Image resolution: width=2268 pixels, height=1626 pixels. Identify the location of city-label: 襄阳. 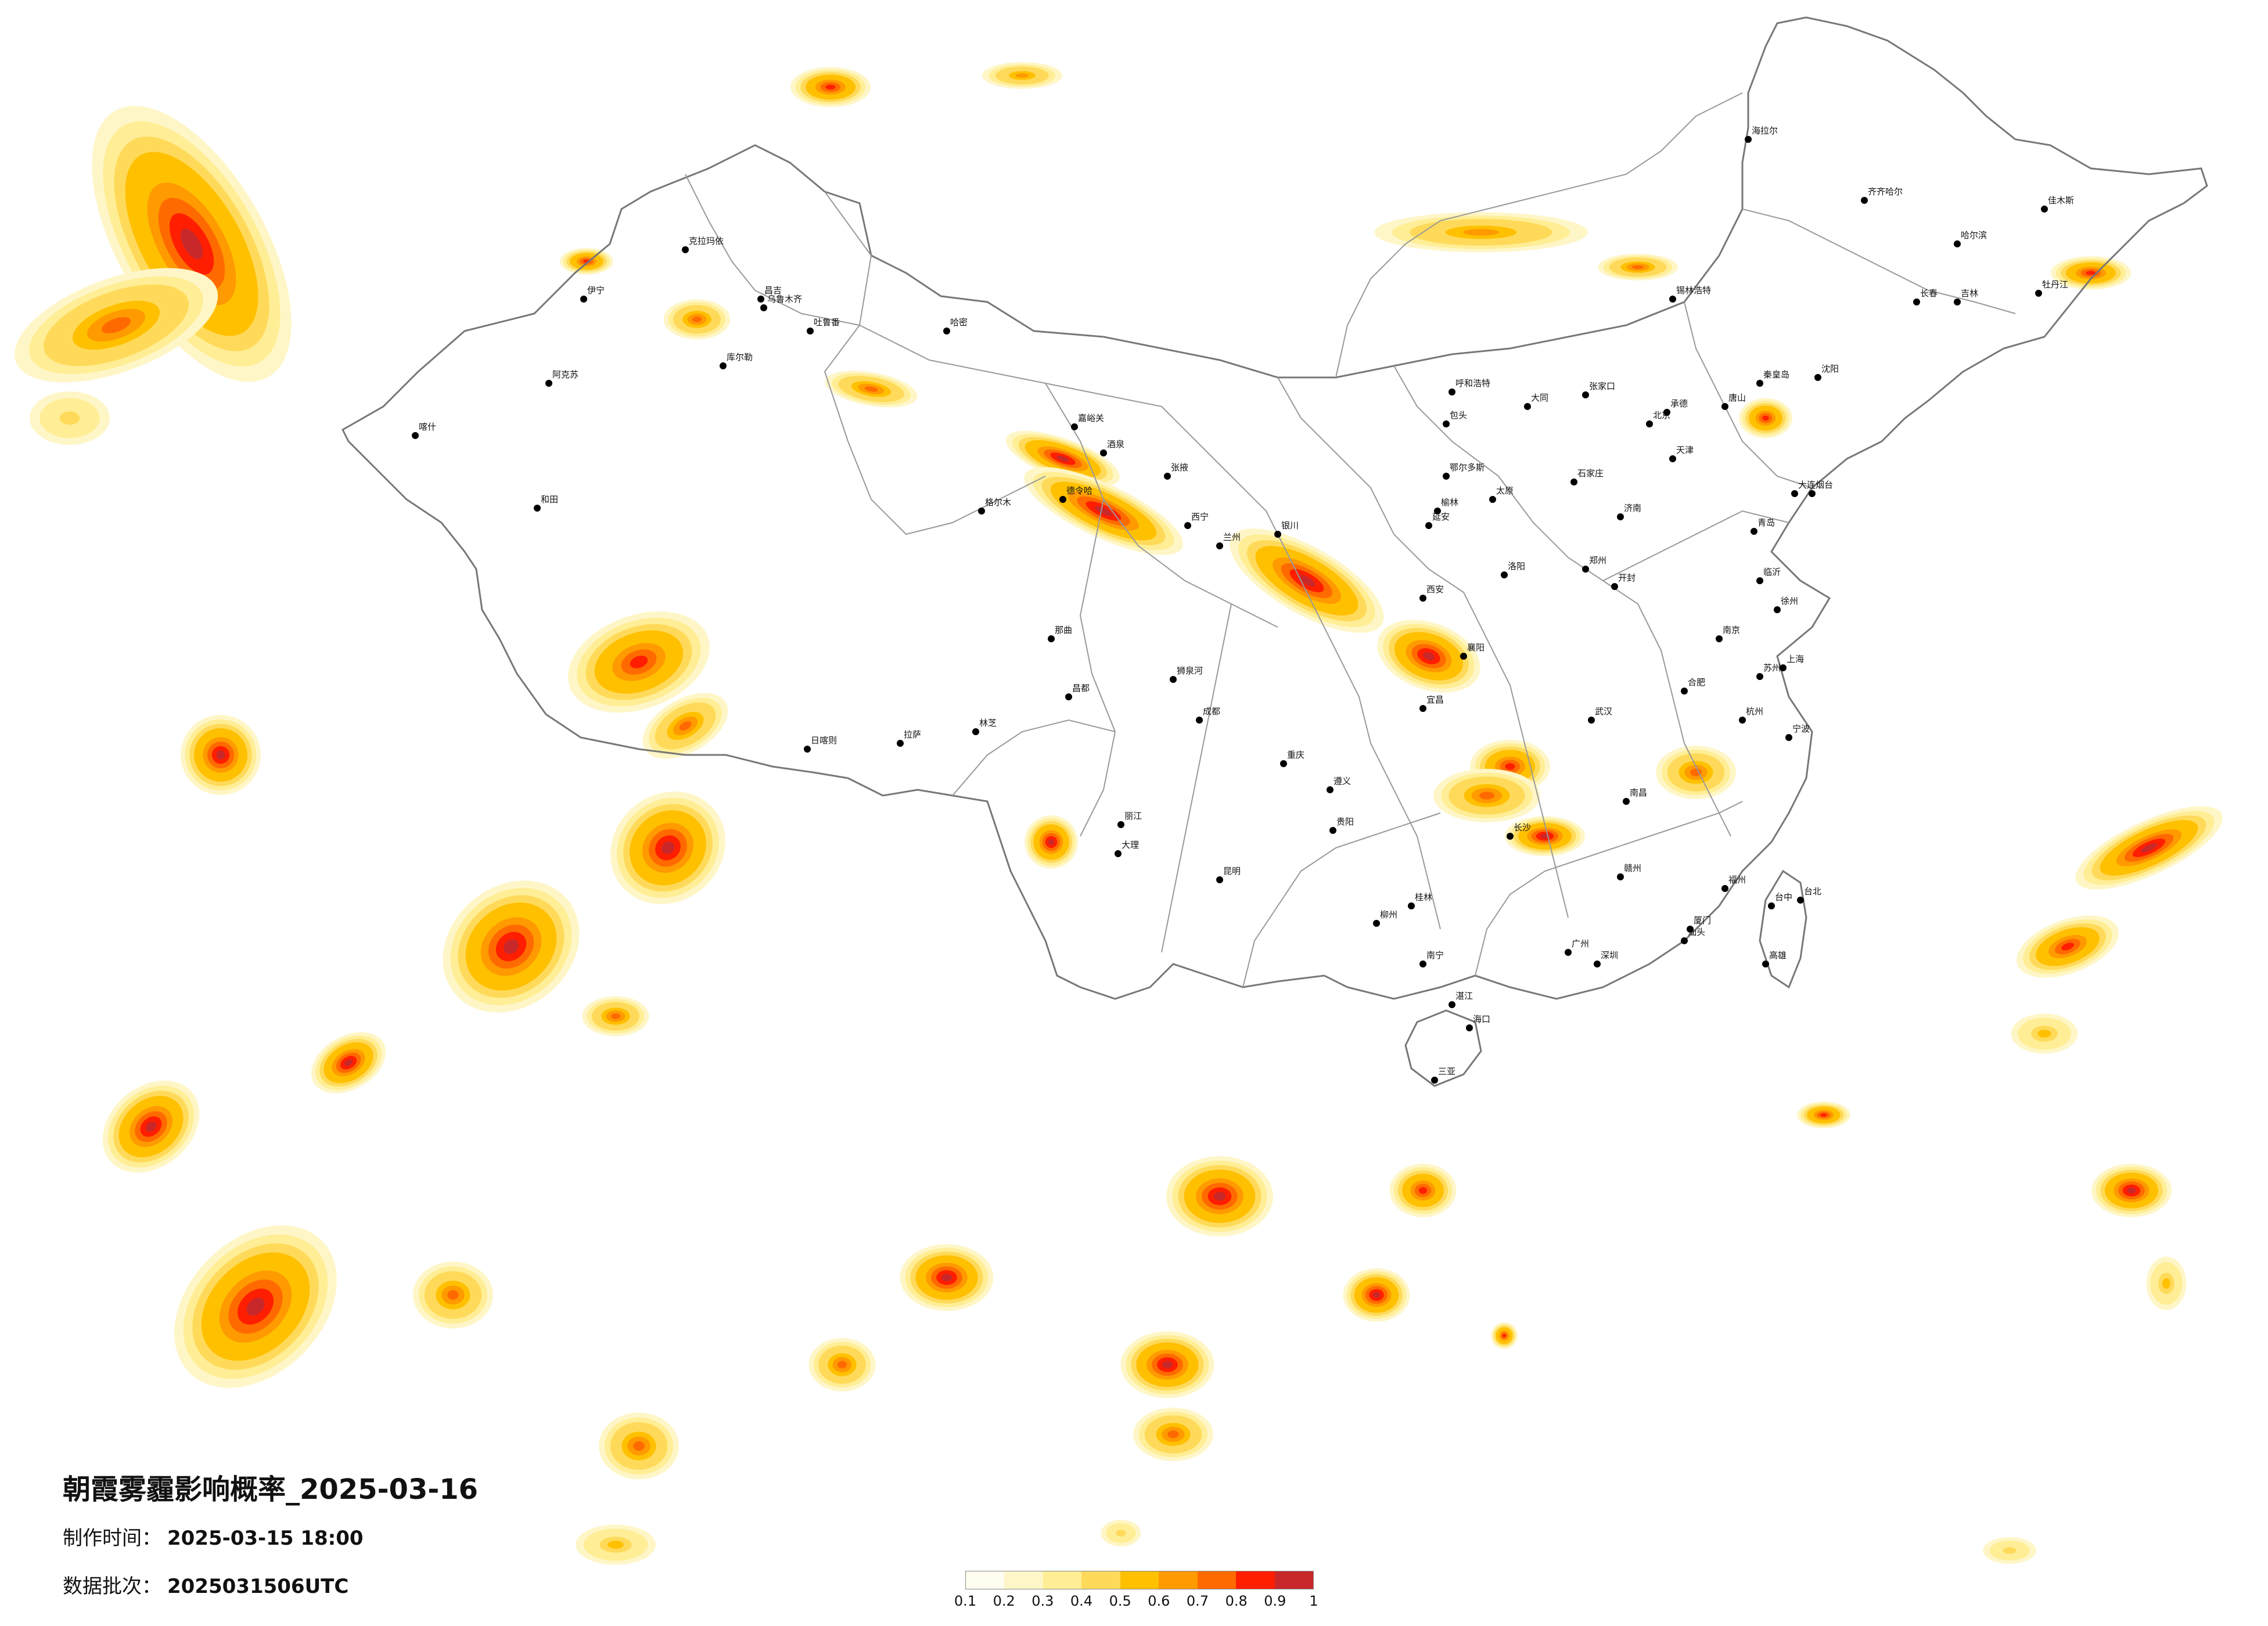
(1476, 647).